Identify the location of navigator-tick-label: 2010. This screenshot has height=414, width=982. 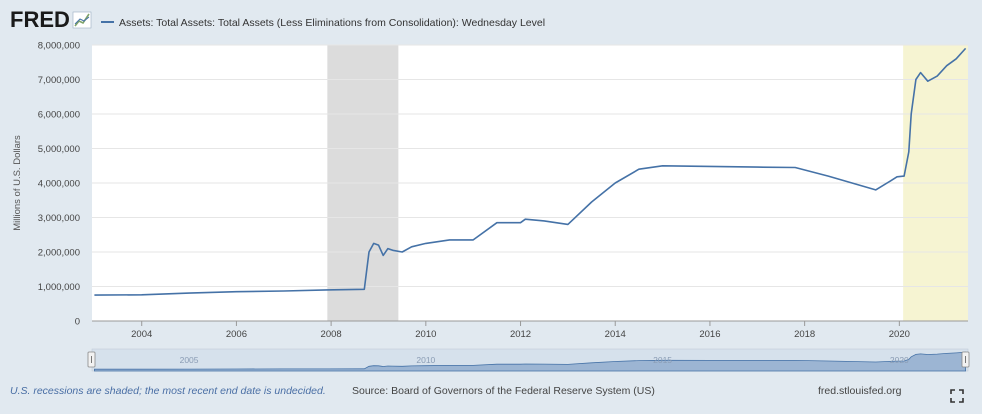
(425, 360).